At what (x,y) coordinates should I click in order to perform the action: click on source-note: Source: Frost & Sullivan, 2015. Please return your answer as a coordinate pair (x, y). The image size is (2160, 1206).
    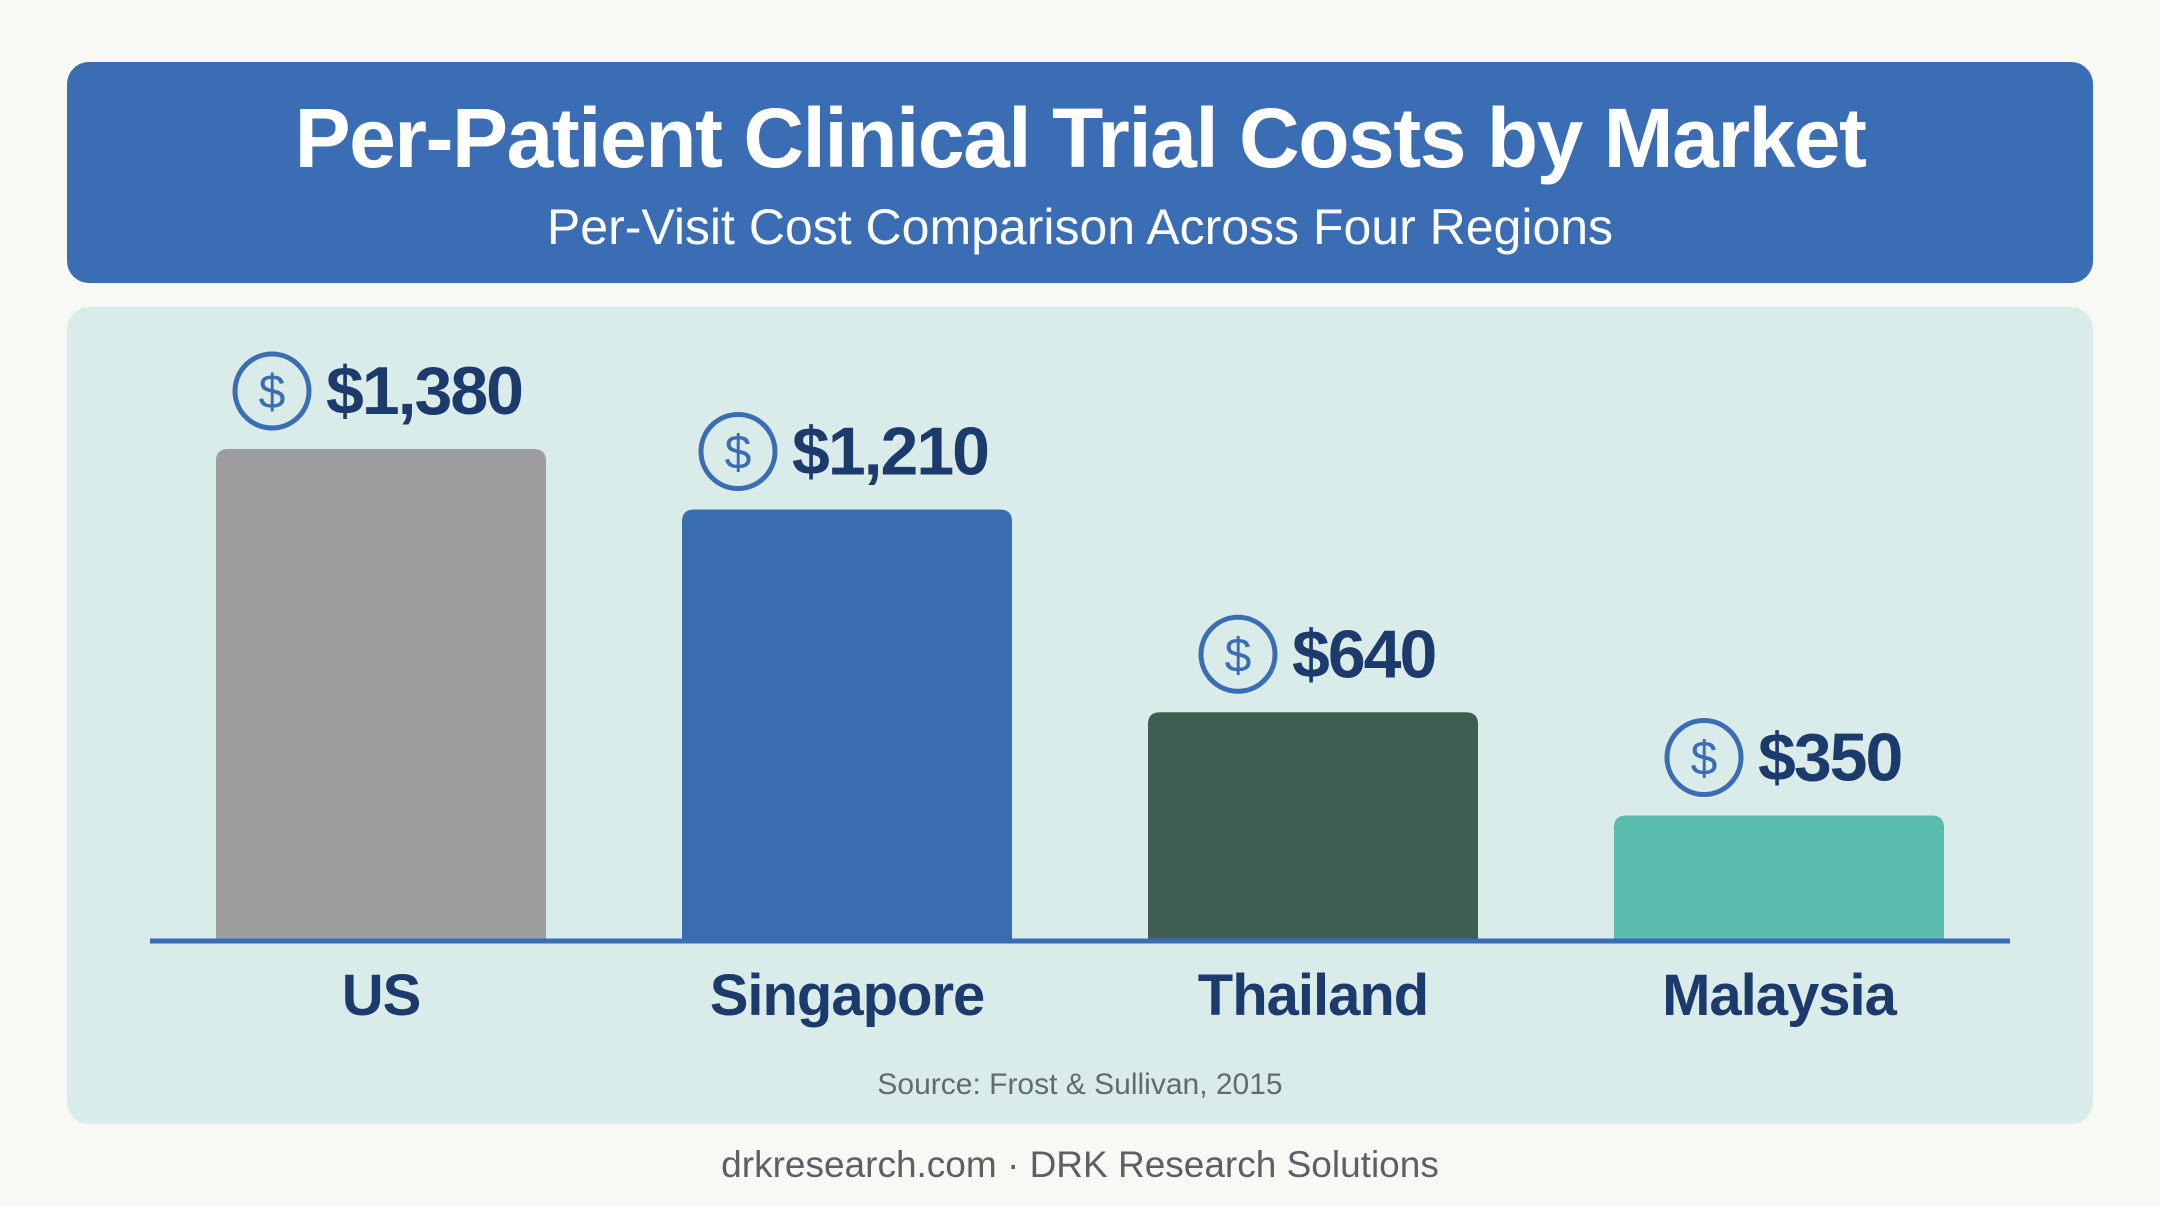
    Looking at the image, I should click on (1080, 1084).